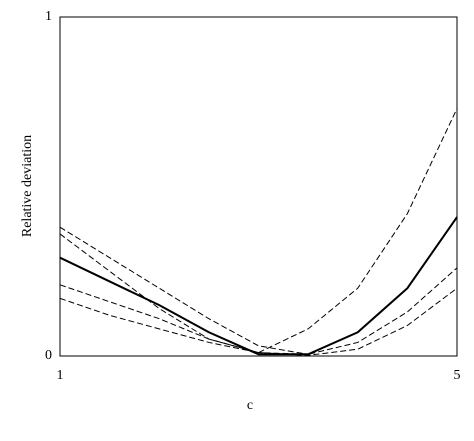 This screenshot has width=474, height=441. Describe the element at coordinates (27, 186) in the screenshot. I see `y-axis-label: Relative deviation` at that location.